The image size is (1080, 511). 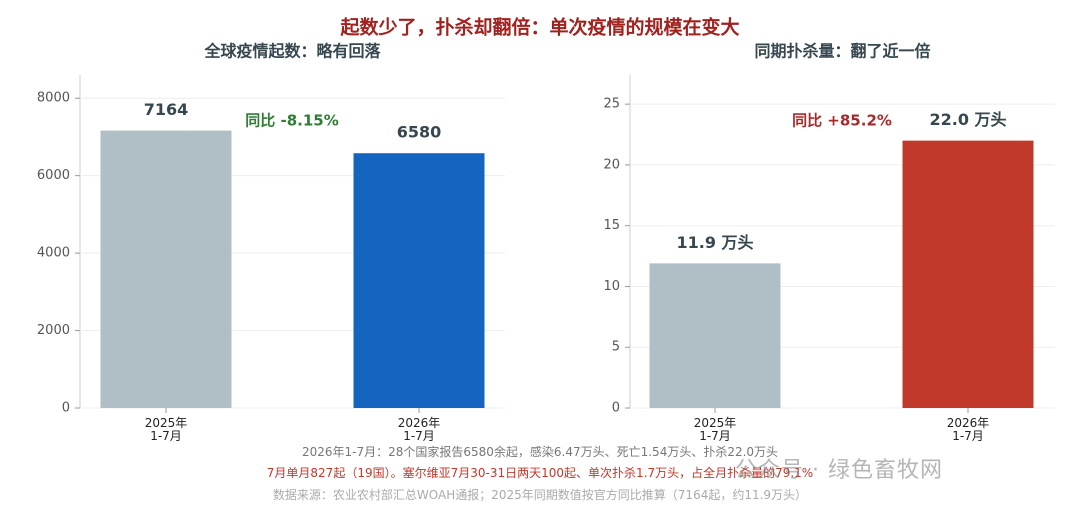 I want to click on main-title: 起数少了，扑杀却翻倍：单次疫情的规模在变大, so click(x=539, y=27).